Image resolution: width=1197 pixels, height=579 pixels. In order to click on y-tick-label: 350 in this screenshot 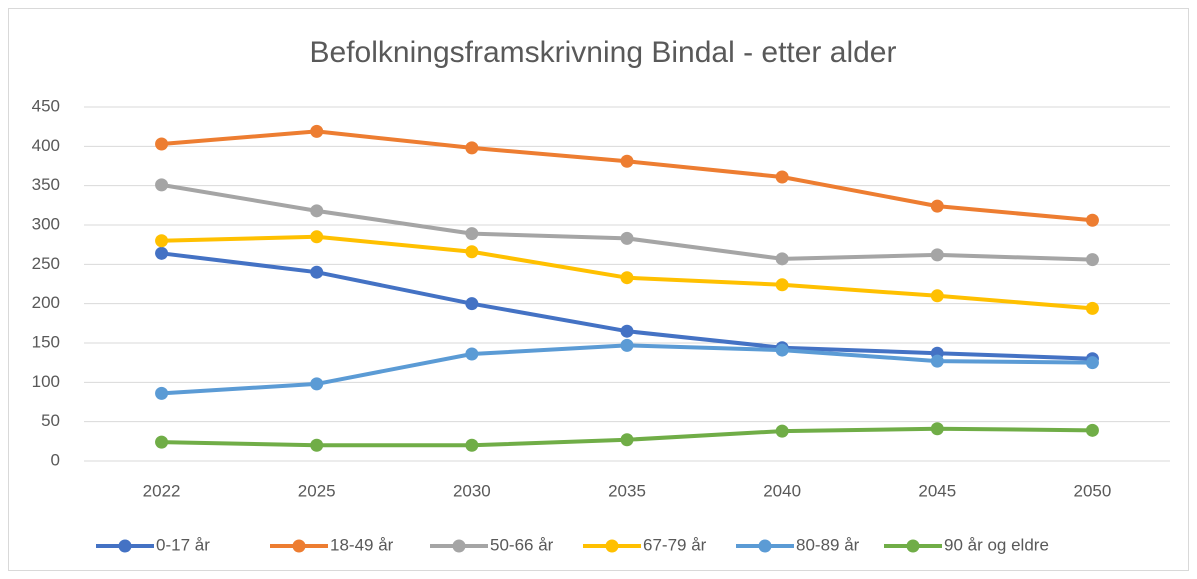, I will do `click(46, 184)`.